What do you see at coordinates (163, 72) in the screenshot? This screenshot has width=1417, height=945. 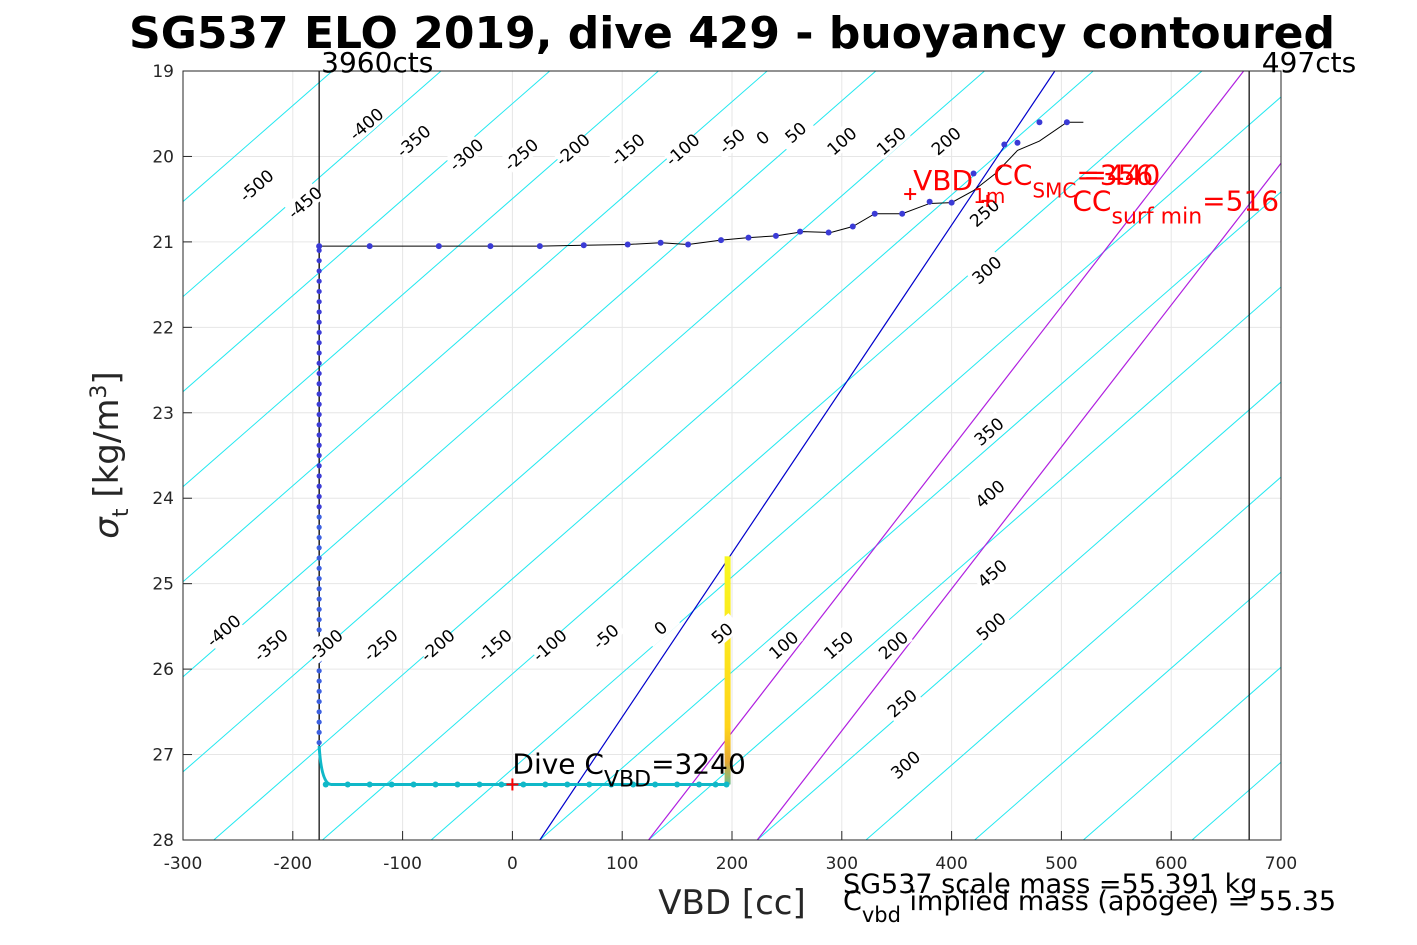 I see `y-tick-label: 19` at bounding box center [163, 72].